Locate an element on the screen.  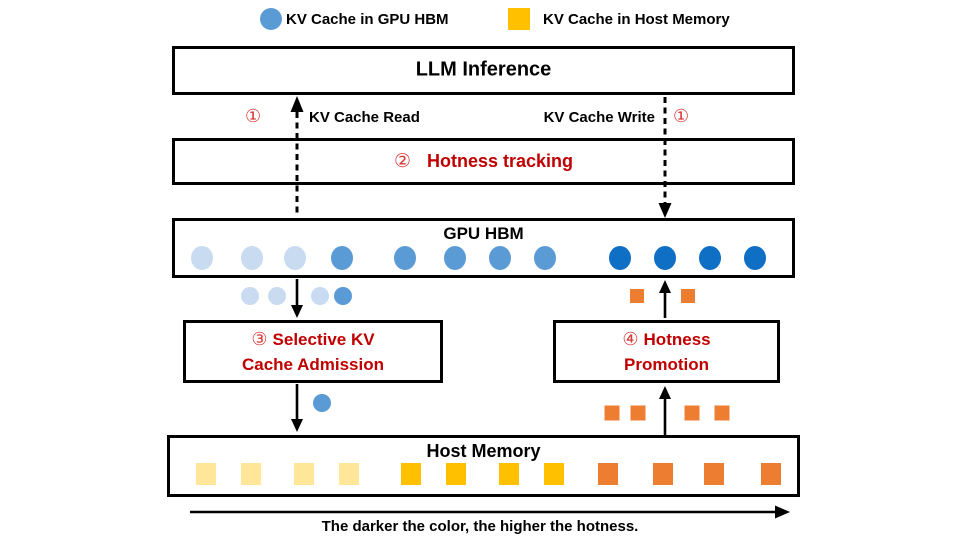
legend-item-gpu-hbm: KV Cache in GPU HBM is located at coordinates (354, 19).